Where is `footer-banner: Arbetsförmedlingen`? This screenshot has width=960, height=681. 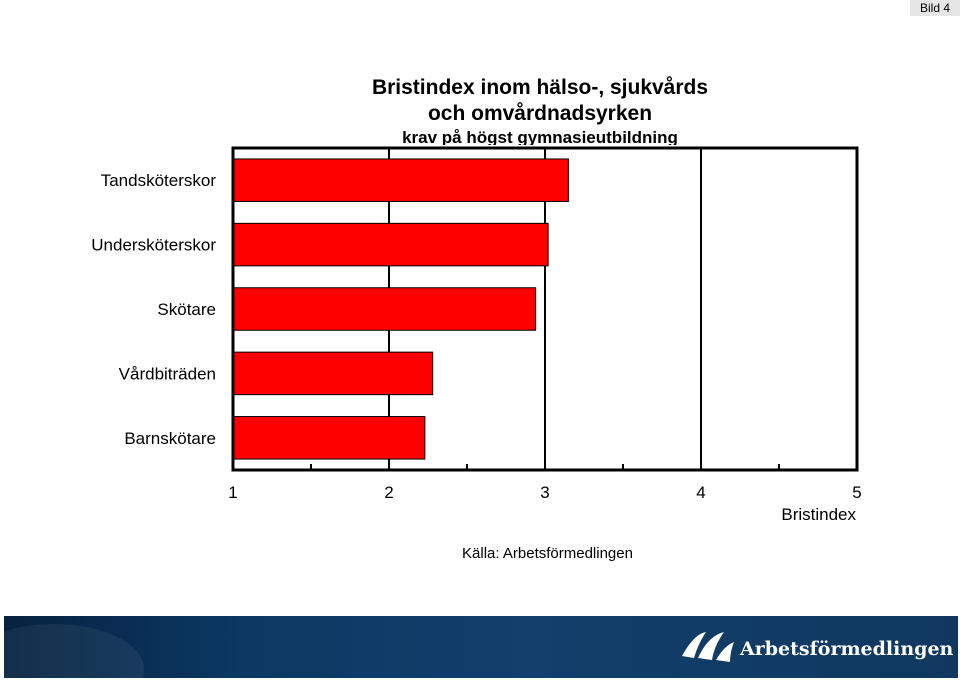
footer-banner: Arbetsförmedlingen is located at coordinates (481, 647).